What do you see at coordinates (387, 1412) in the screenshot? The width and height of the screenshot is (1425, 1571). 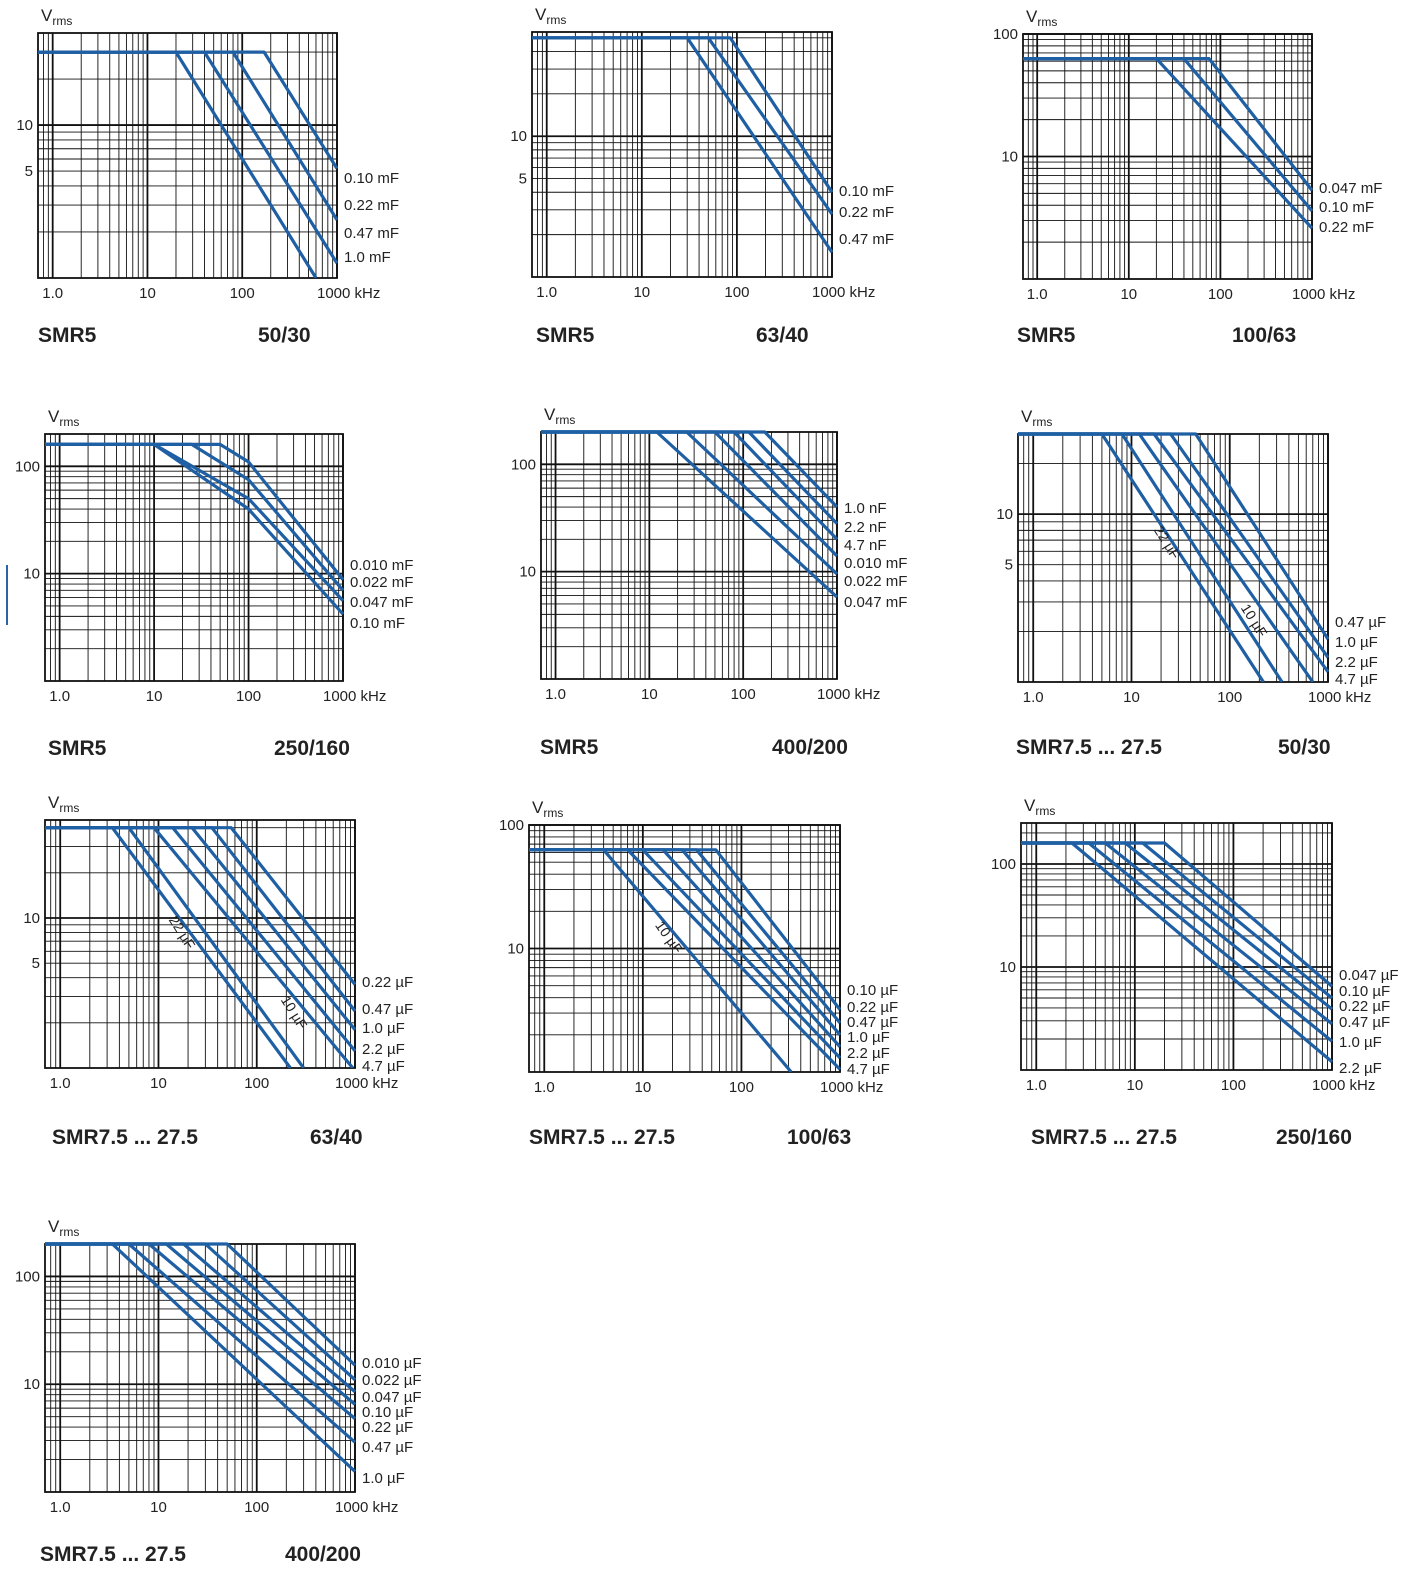 I see `series-label: 0.10 µF` at bounding box center [387, 1412].